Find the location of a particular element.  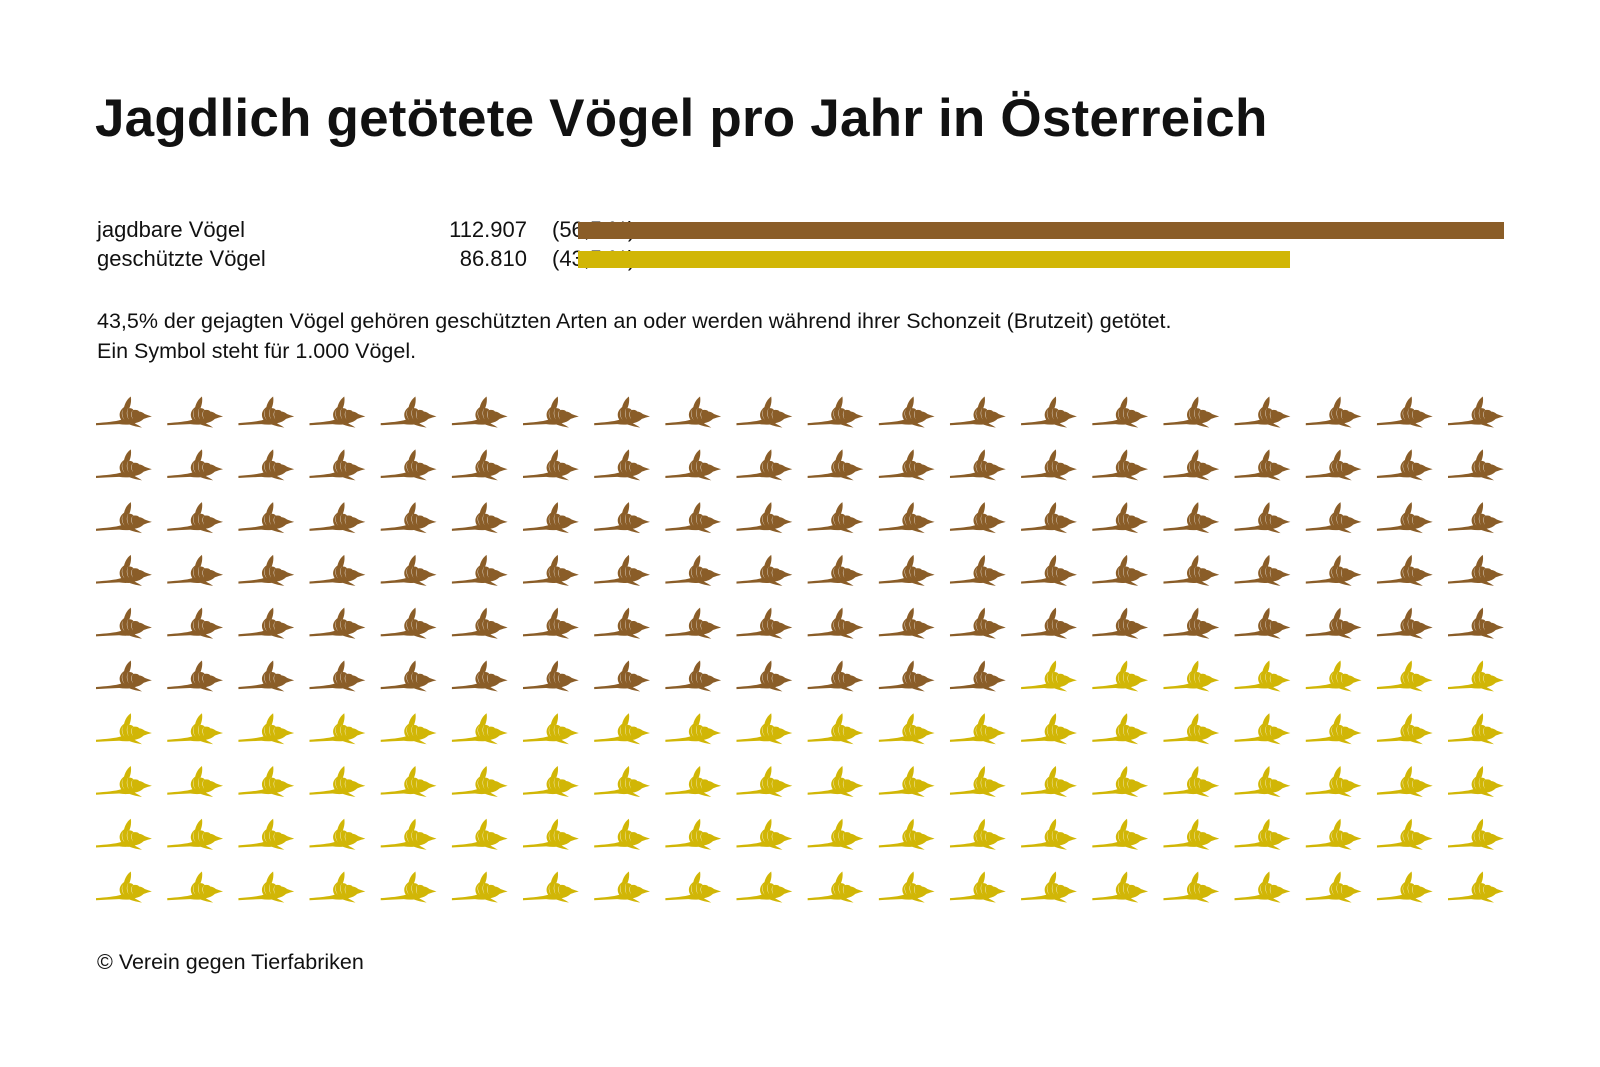

bar-jagdbar is located at coordinates (1041, 230).